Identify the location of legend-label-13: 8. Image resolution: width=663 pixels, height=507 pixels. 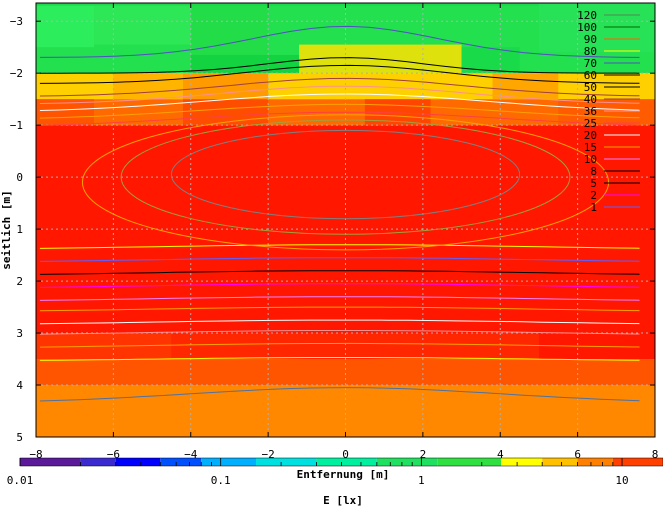
(593, 171).